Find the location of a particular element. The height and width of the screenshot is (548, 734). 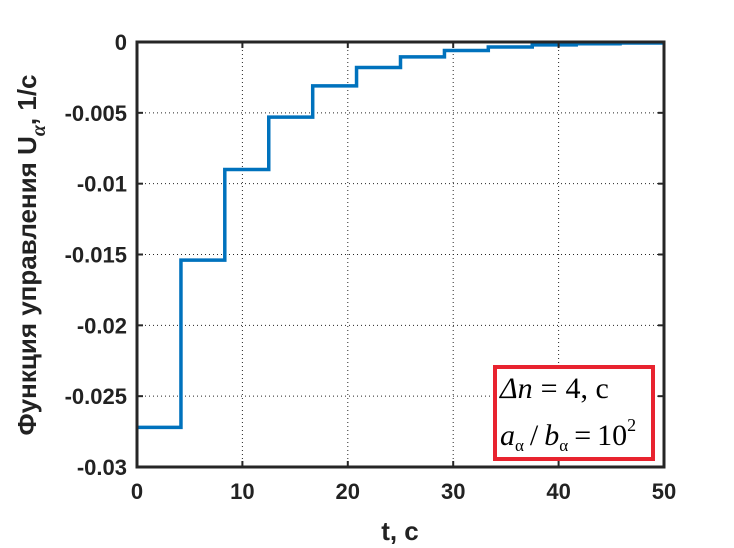

x-tick-label: 50 is located at coordinates (664, 491).